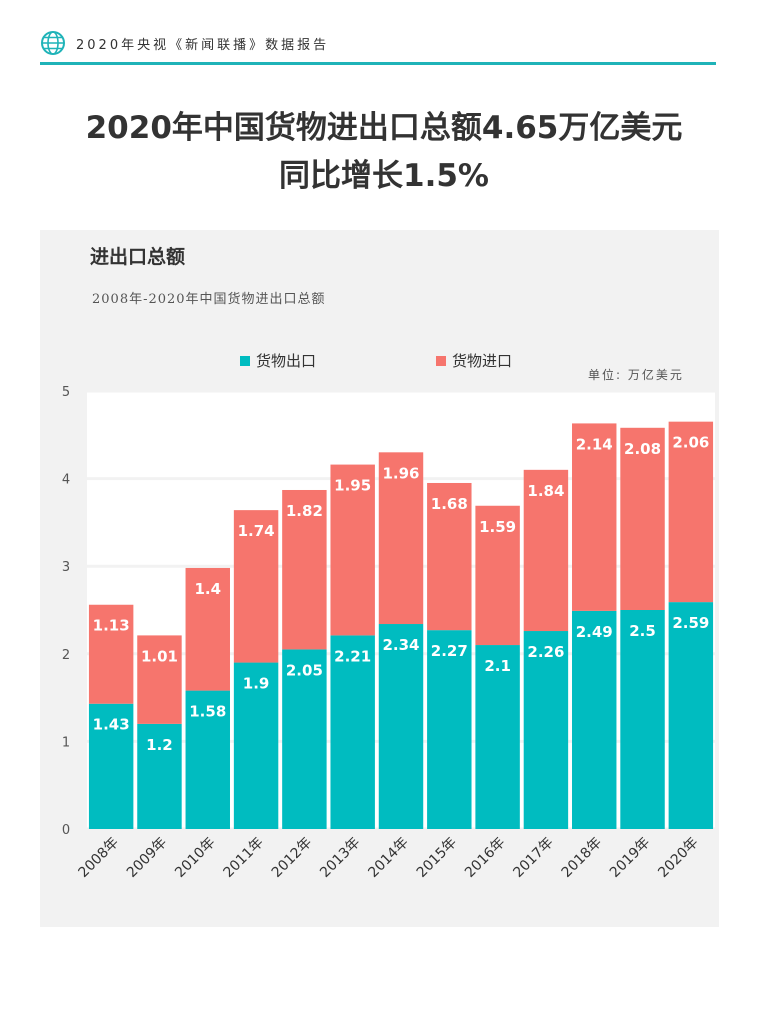 The width and height of the screenshot is (768, 1024). I want to click on x-tick-label: 2019年, so click(630, 858).